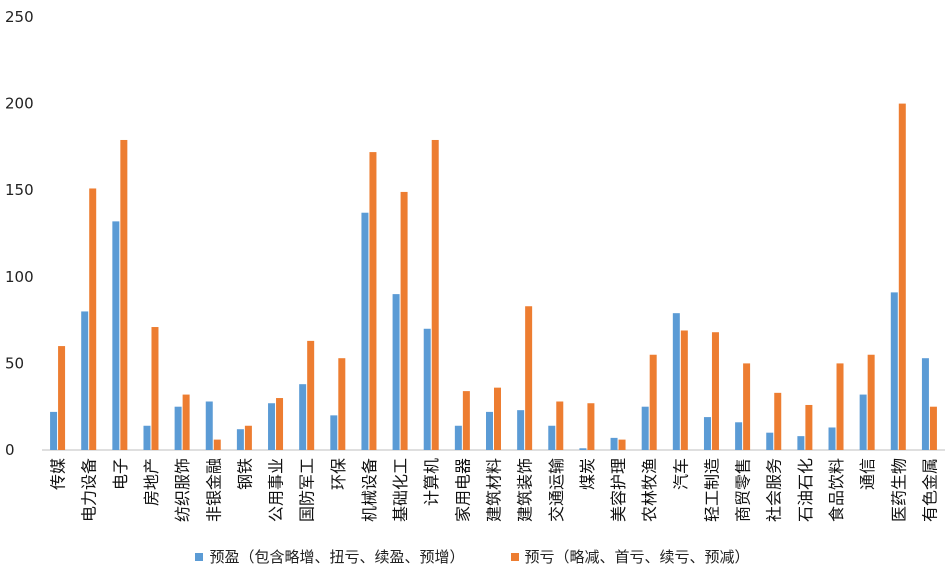 This screenshot has width=945, height=576. What do you see at coordinates (10, 450) in the screenshot?
I see `y-tick-label: 0` at bounding box center [10, 450].